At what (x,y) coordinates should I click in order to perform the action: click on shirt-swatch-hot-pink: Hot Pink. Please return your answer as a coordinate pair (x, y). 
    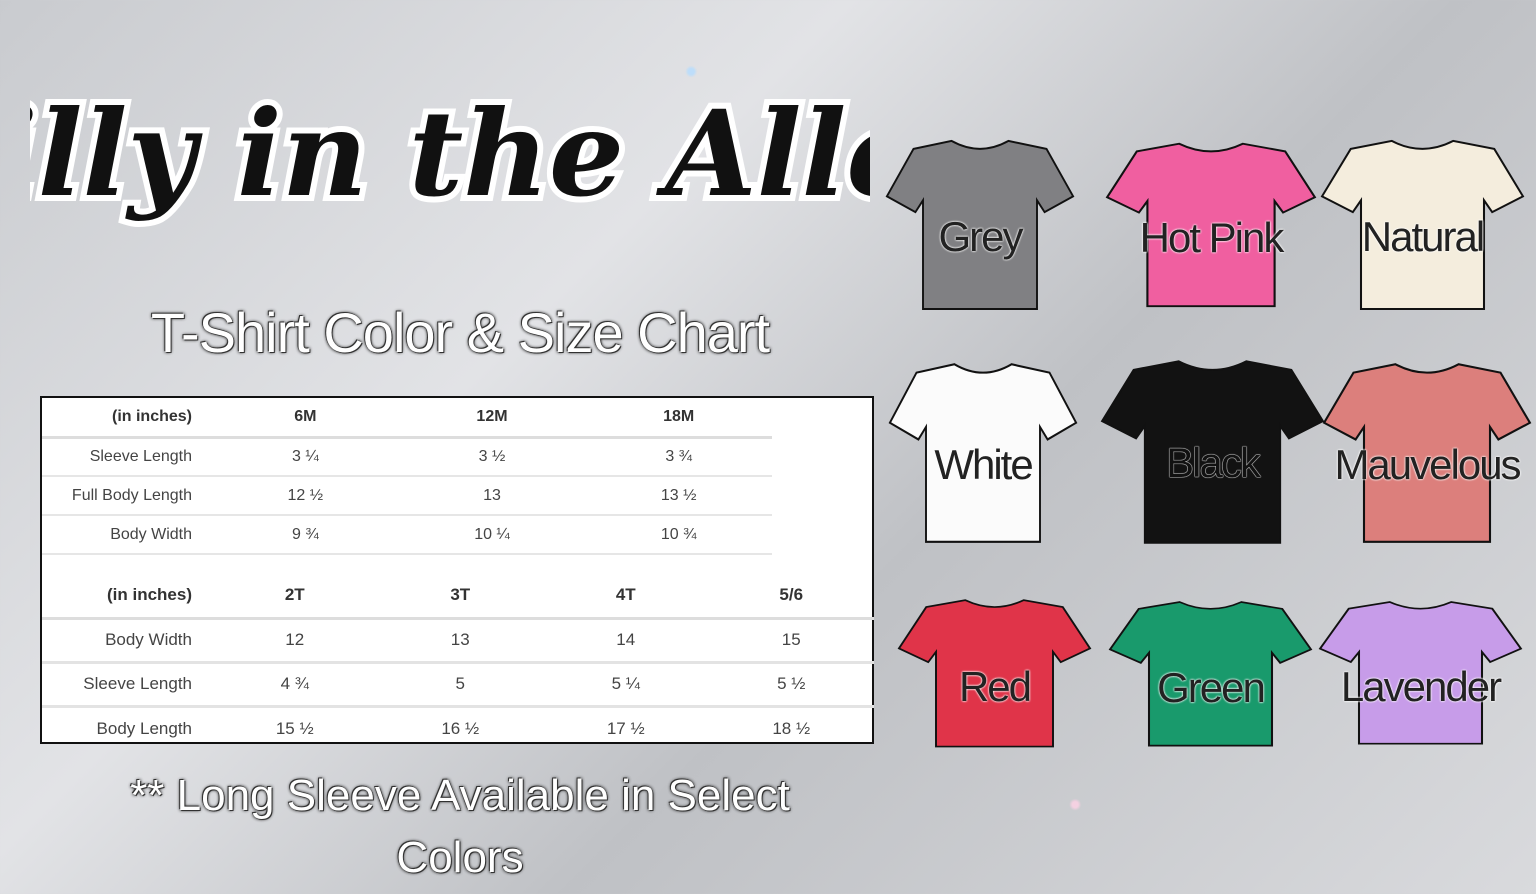
    Looking at the image, I should click on (1211, 224).